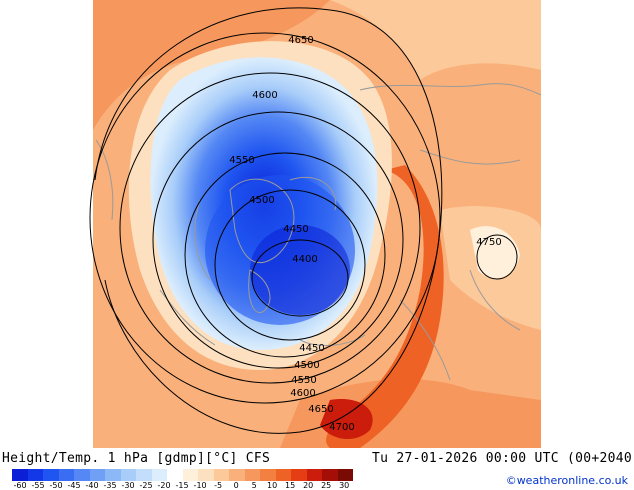 The image size is (634, 490). Describe the element at coordinates (304, 259) in the screenshot. I see `contour-label: 4400` at that location.